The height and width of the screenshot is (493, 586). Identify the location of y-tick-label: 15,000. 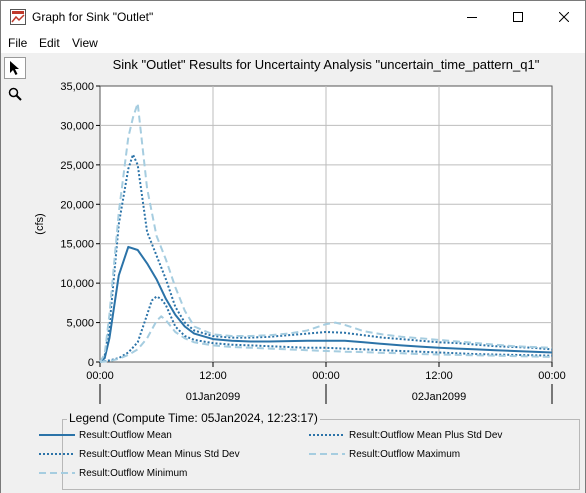
(77, 245).